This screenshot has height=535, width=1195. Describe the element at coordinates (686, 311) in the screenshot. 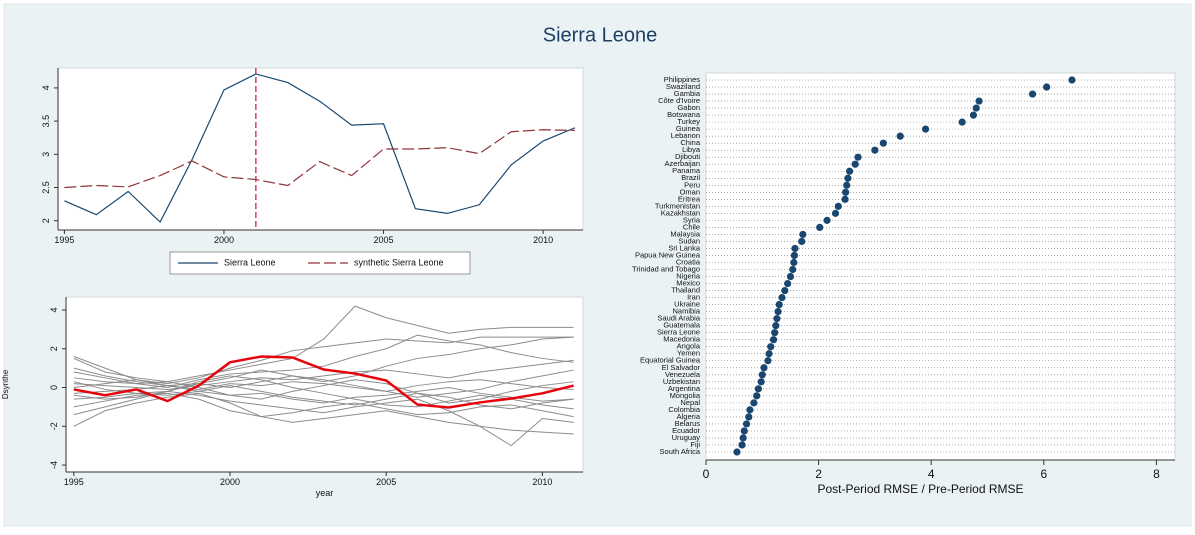

I see `category-label: Namibia` at that location.